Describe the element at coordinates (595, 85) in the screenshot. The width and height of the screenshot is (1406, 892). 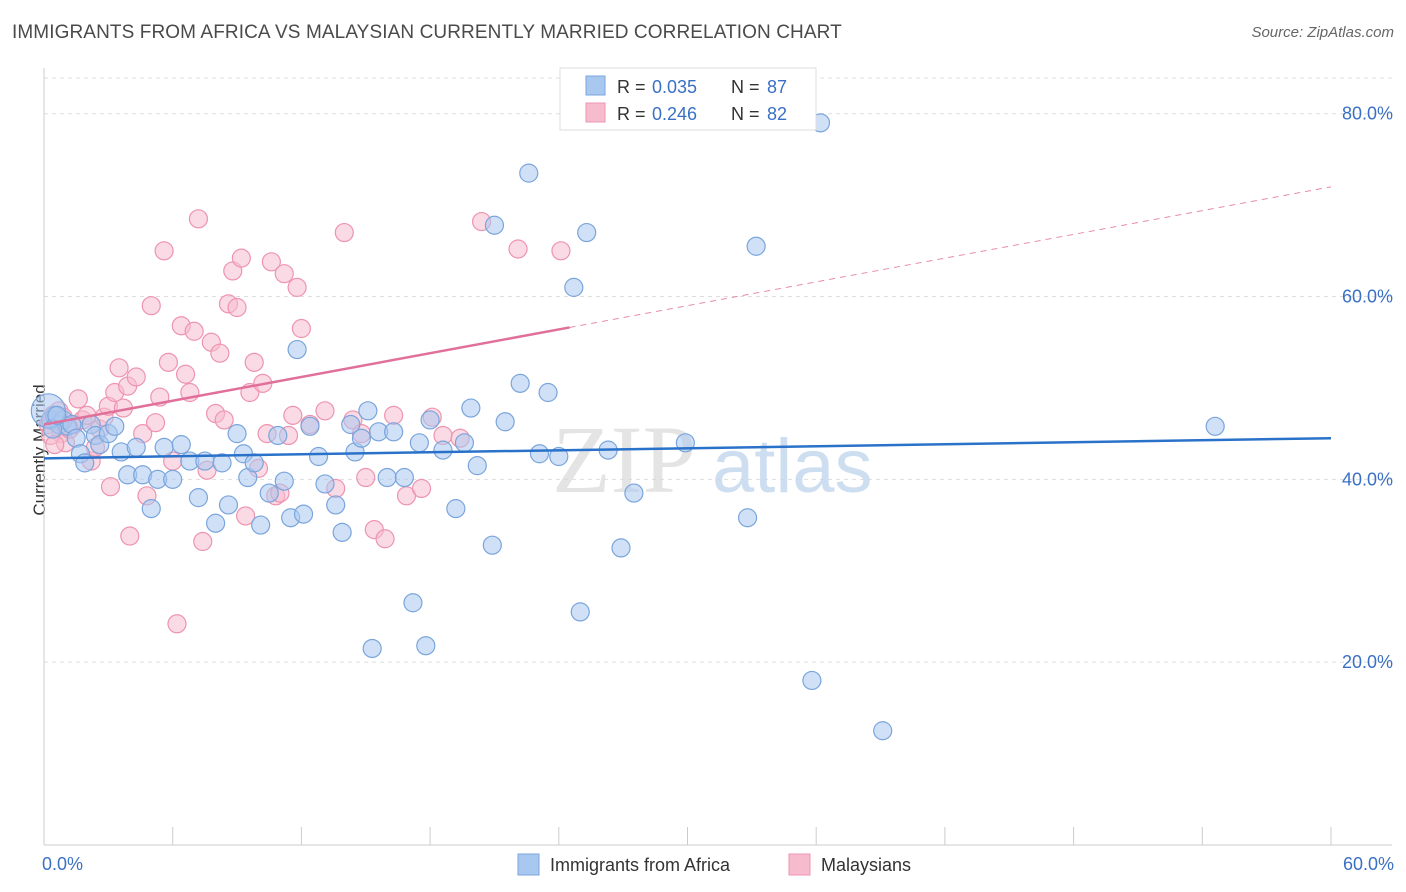
I see `legend-blue-swatch` at that location.